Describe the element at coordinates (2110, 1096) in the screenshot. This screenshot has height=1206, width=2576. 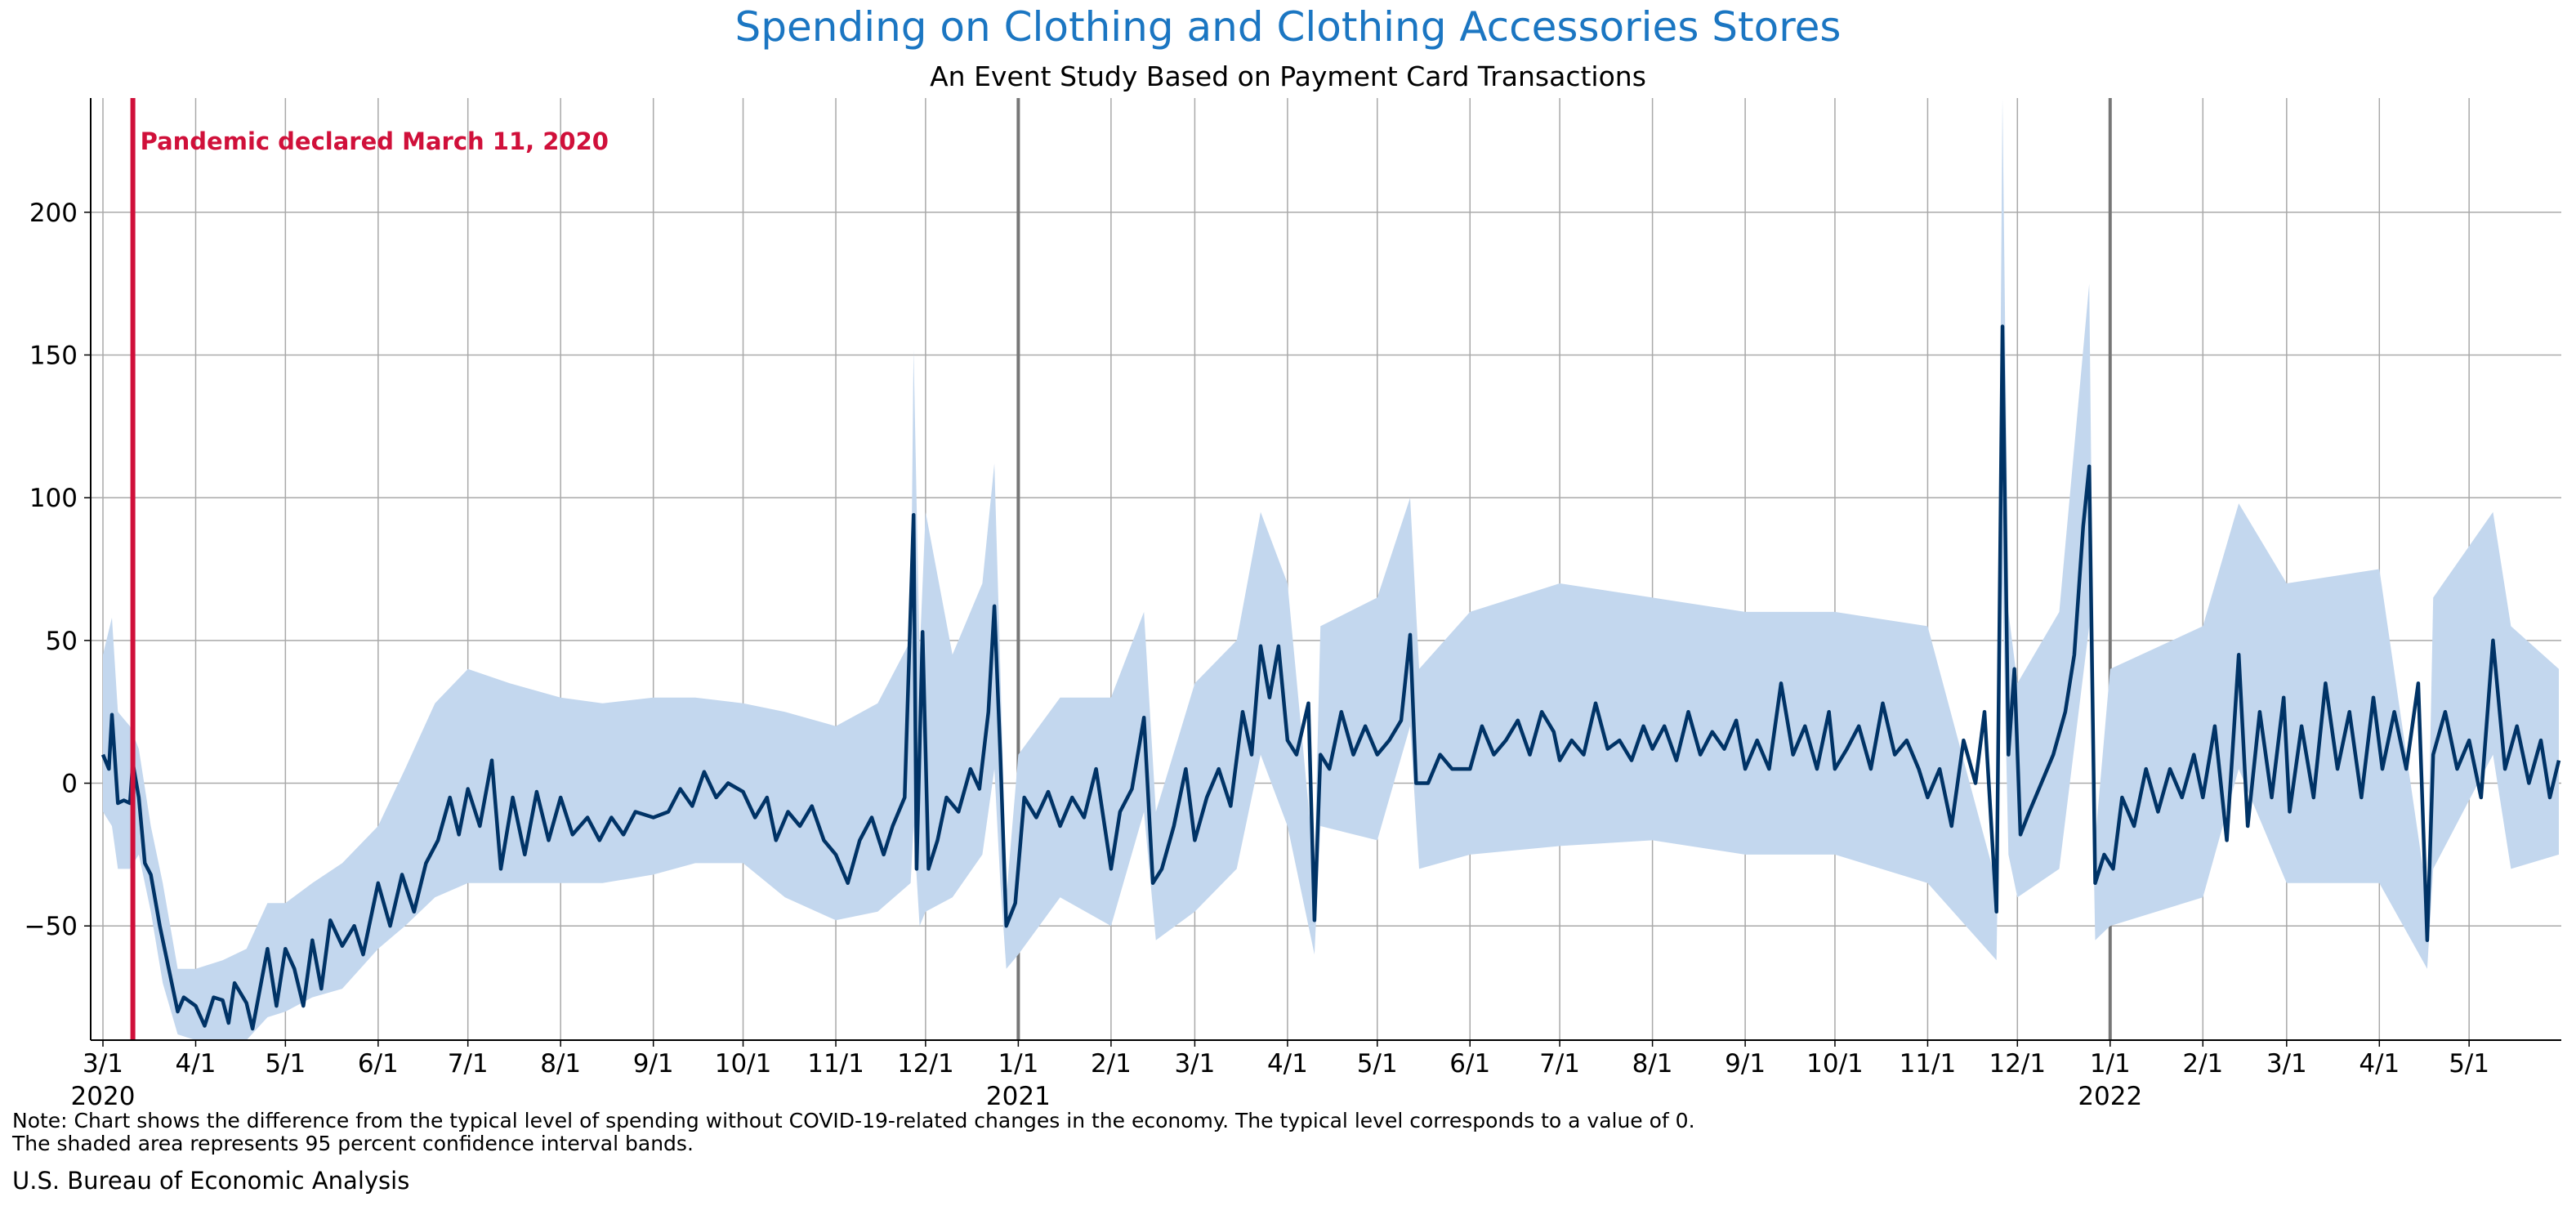
I see `x-year-label: 2022` at that location.